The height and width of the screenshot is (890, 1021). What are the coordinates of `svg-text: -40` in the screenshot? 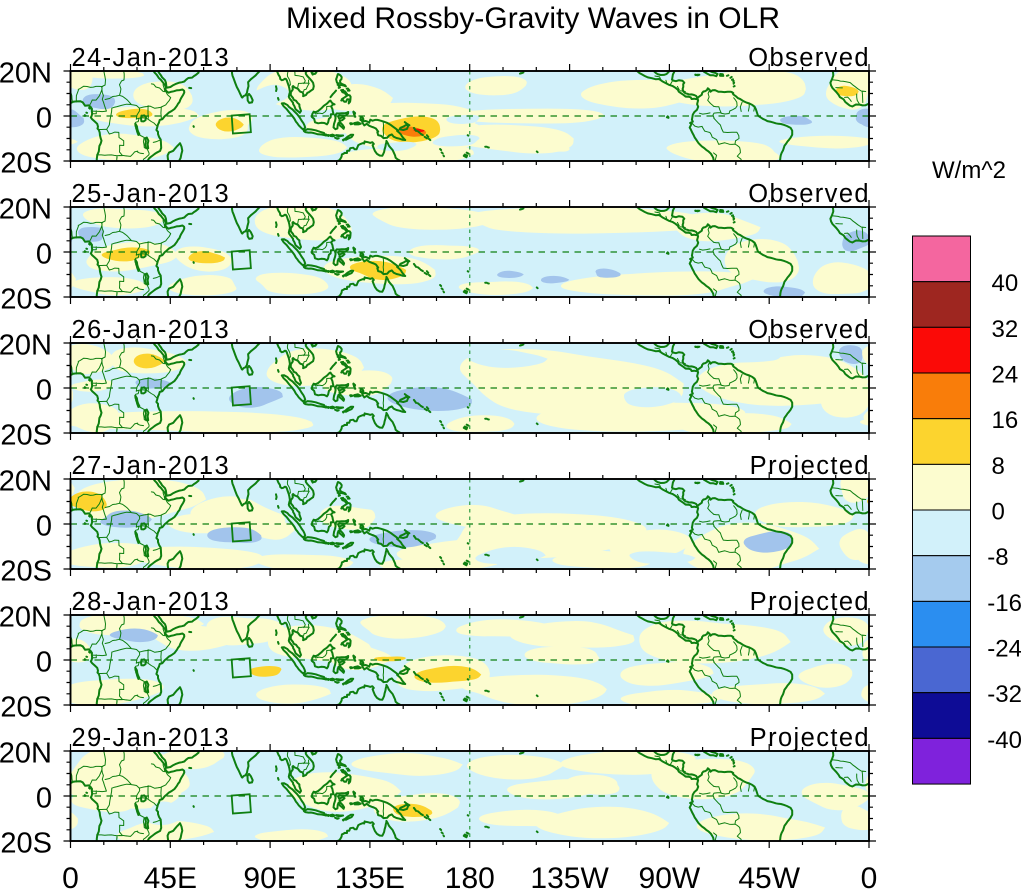 It's located at (1004, 740).